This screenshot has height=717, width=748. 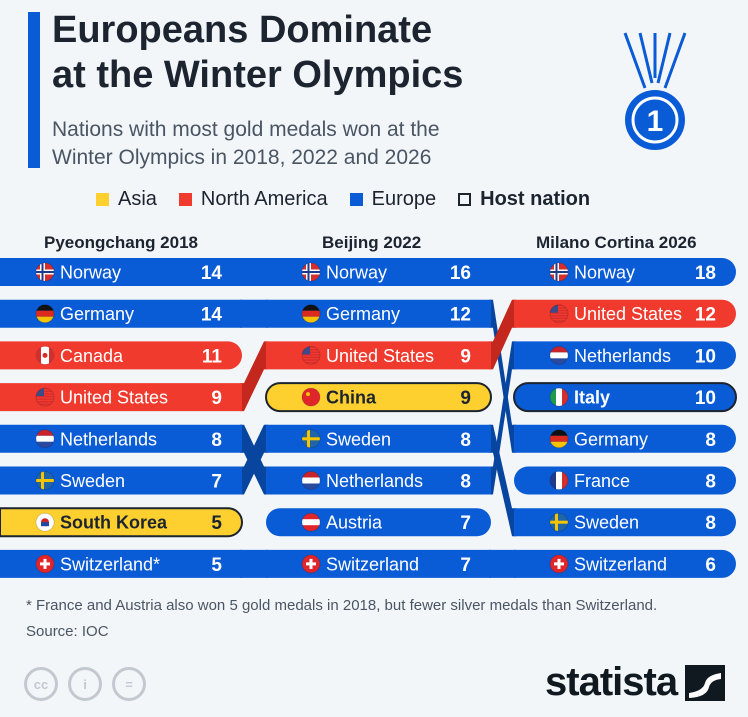 I want to click on gold-count: 5, so click(x=216, y=565).